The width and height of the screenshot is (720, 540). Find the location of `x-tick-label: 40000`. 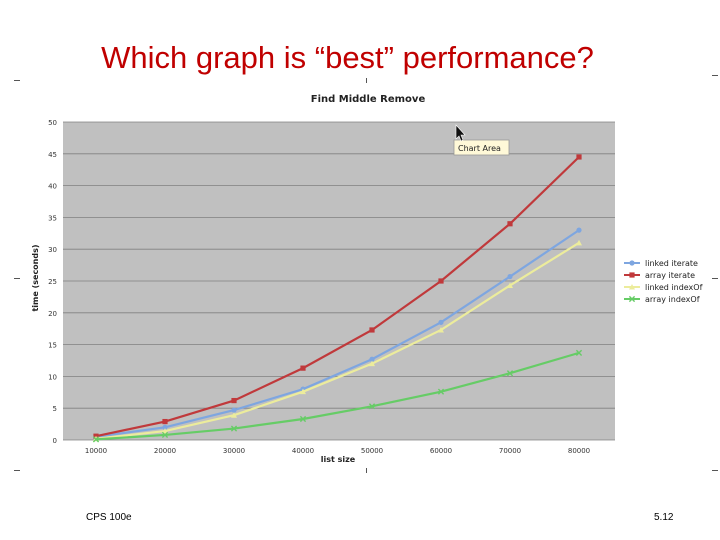

x-tick-label: 40000 is located at coordinates (303, 451).